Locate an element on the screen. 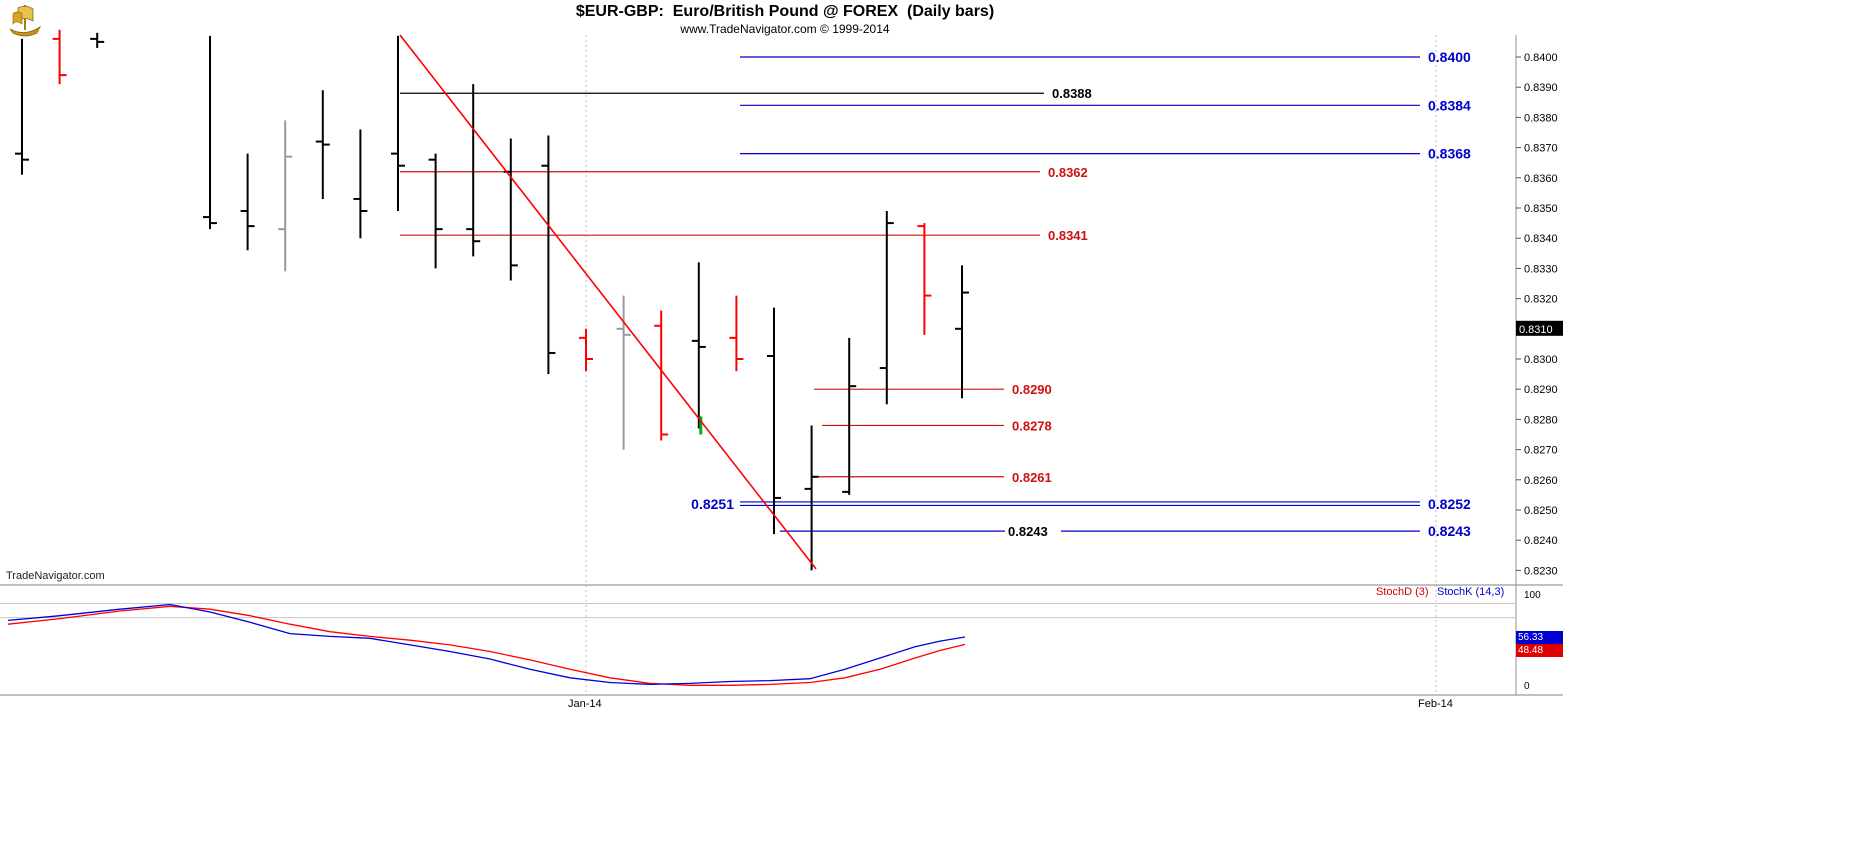 The image size is (1876, 854). price-axis-label: 0.8250 is located at coordinates (1541, 511).